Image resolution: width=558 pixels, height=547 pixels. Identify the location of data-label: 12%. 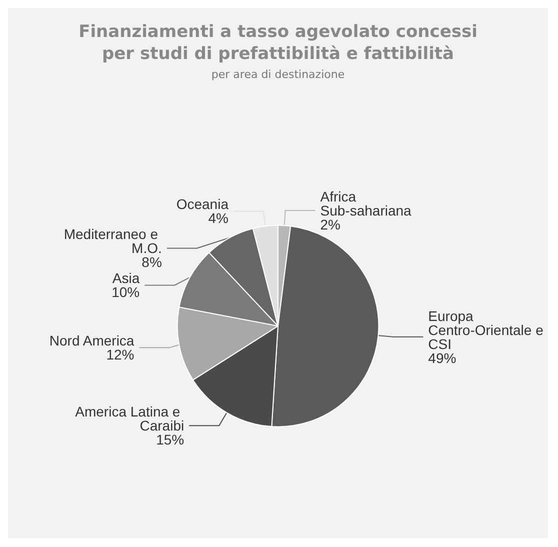
(120, 354).